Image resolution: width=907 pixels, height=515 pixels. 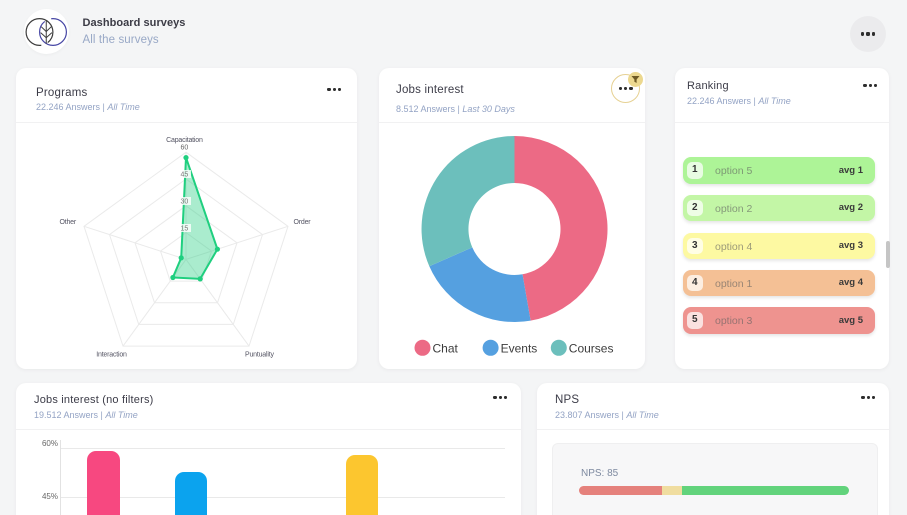 I want to click on svg-text: Order, so click(x=303, y=222).